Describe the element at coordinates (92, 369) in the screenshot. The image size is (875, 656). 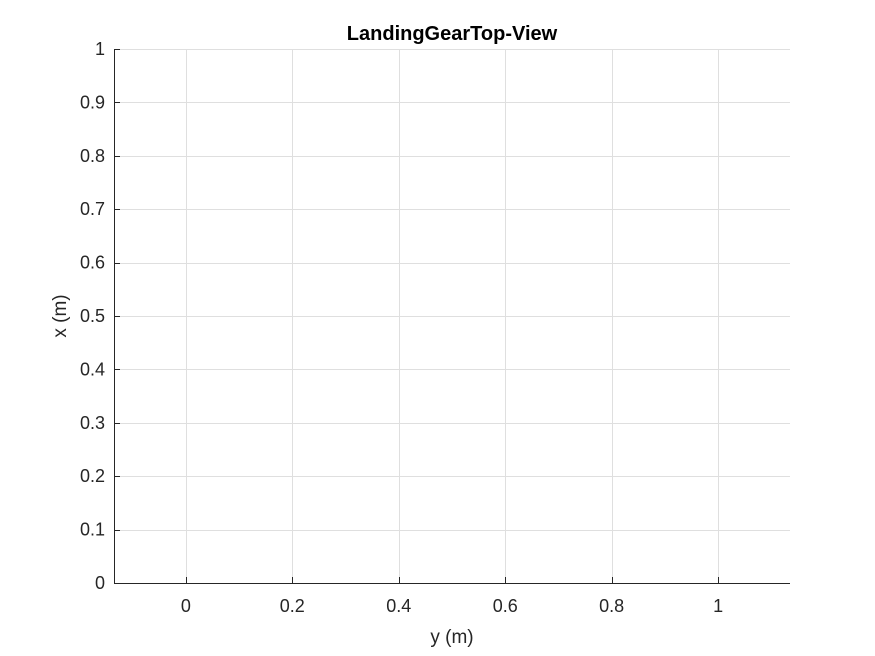
I see `y-tick-label-4: 0.4` at that location.